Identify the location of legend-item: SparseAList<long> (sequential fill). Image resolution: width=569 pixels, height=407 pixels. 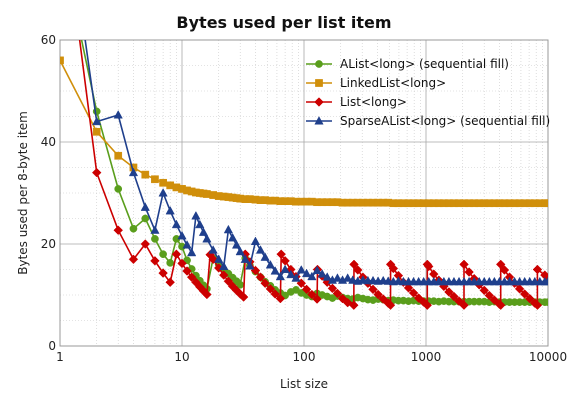
(428, 121).